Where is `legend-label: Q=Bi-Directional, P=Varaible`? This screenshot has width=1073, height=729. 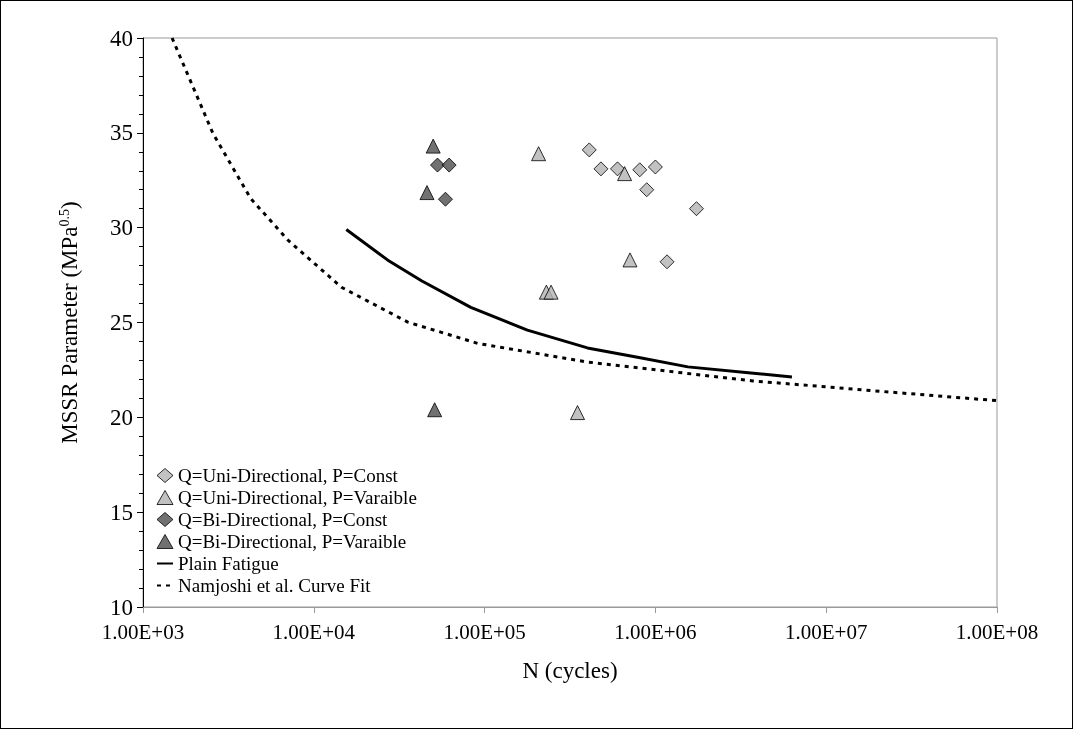 legend-label: Q=Bi-Directional, P=Varaible is located at coordinates (292, 541).